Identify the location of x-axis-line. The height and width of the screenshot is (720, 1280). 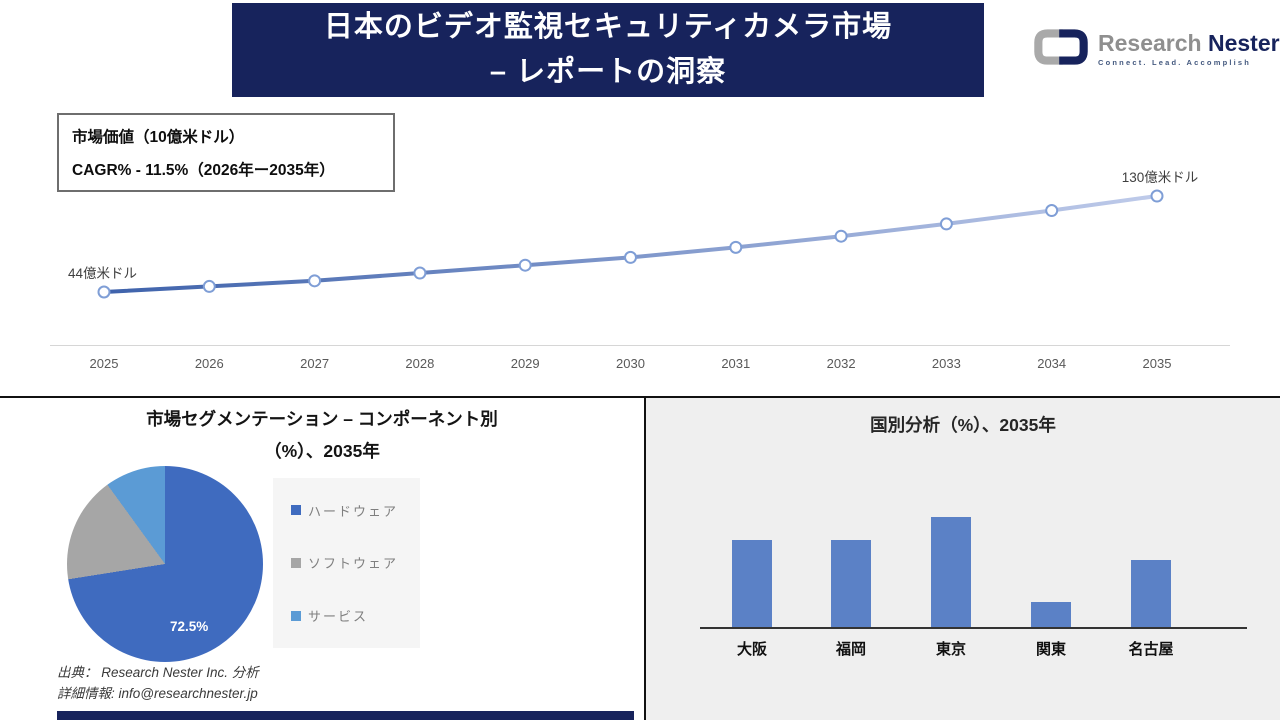
(640, 345).